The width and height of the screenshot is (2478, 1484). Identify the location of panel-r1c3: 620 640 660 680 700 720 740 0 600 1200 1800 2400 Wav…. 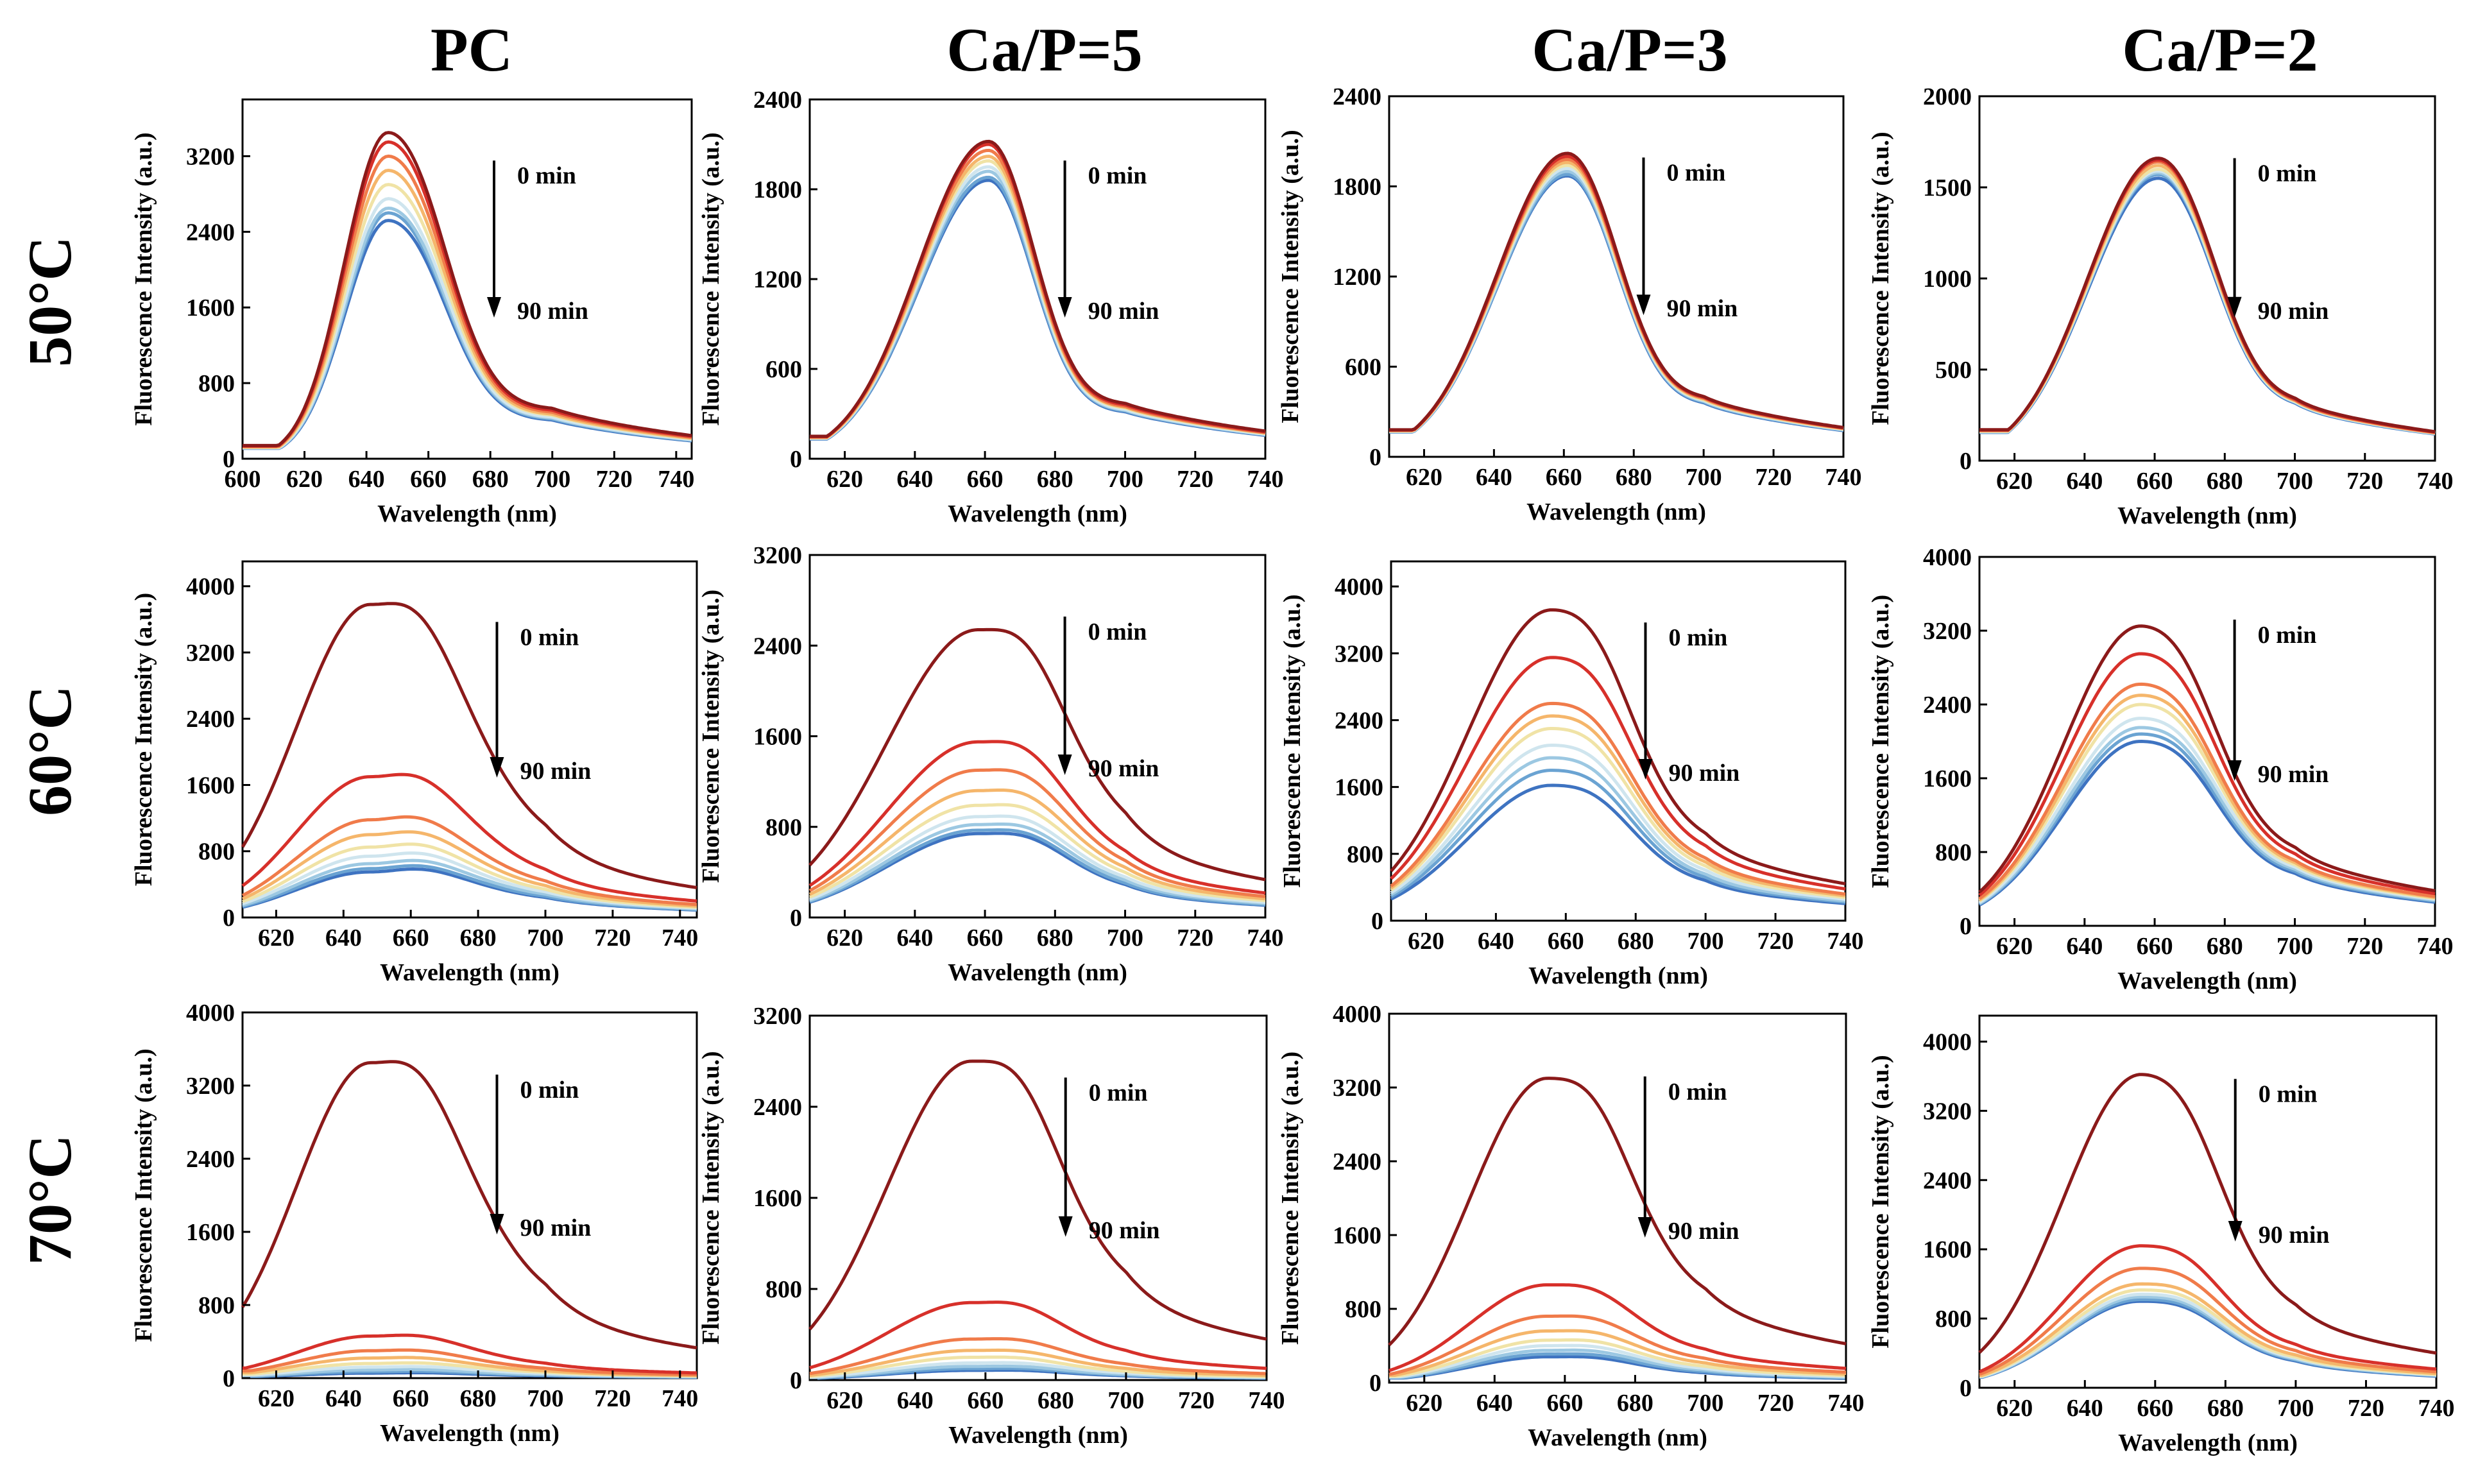
(1570, 304).